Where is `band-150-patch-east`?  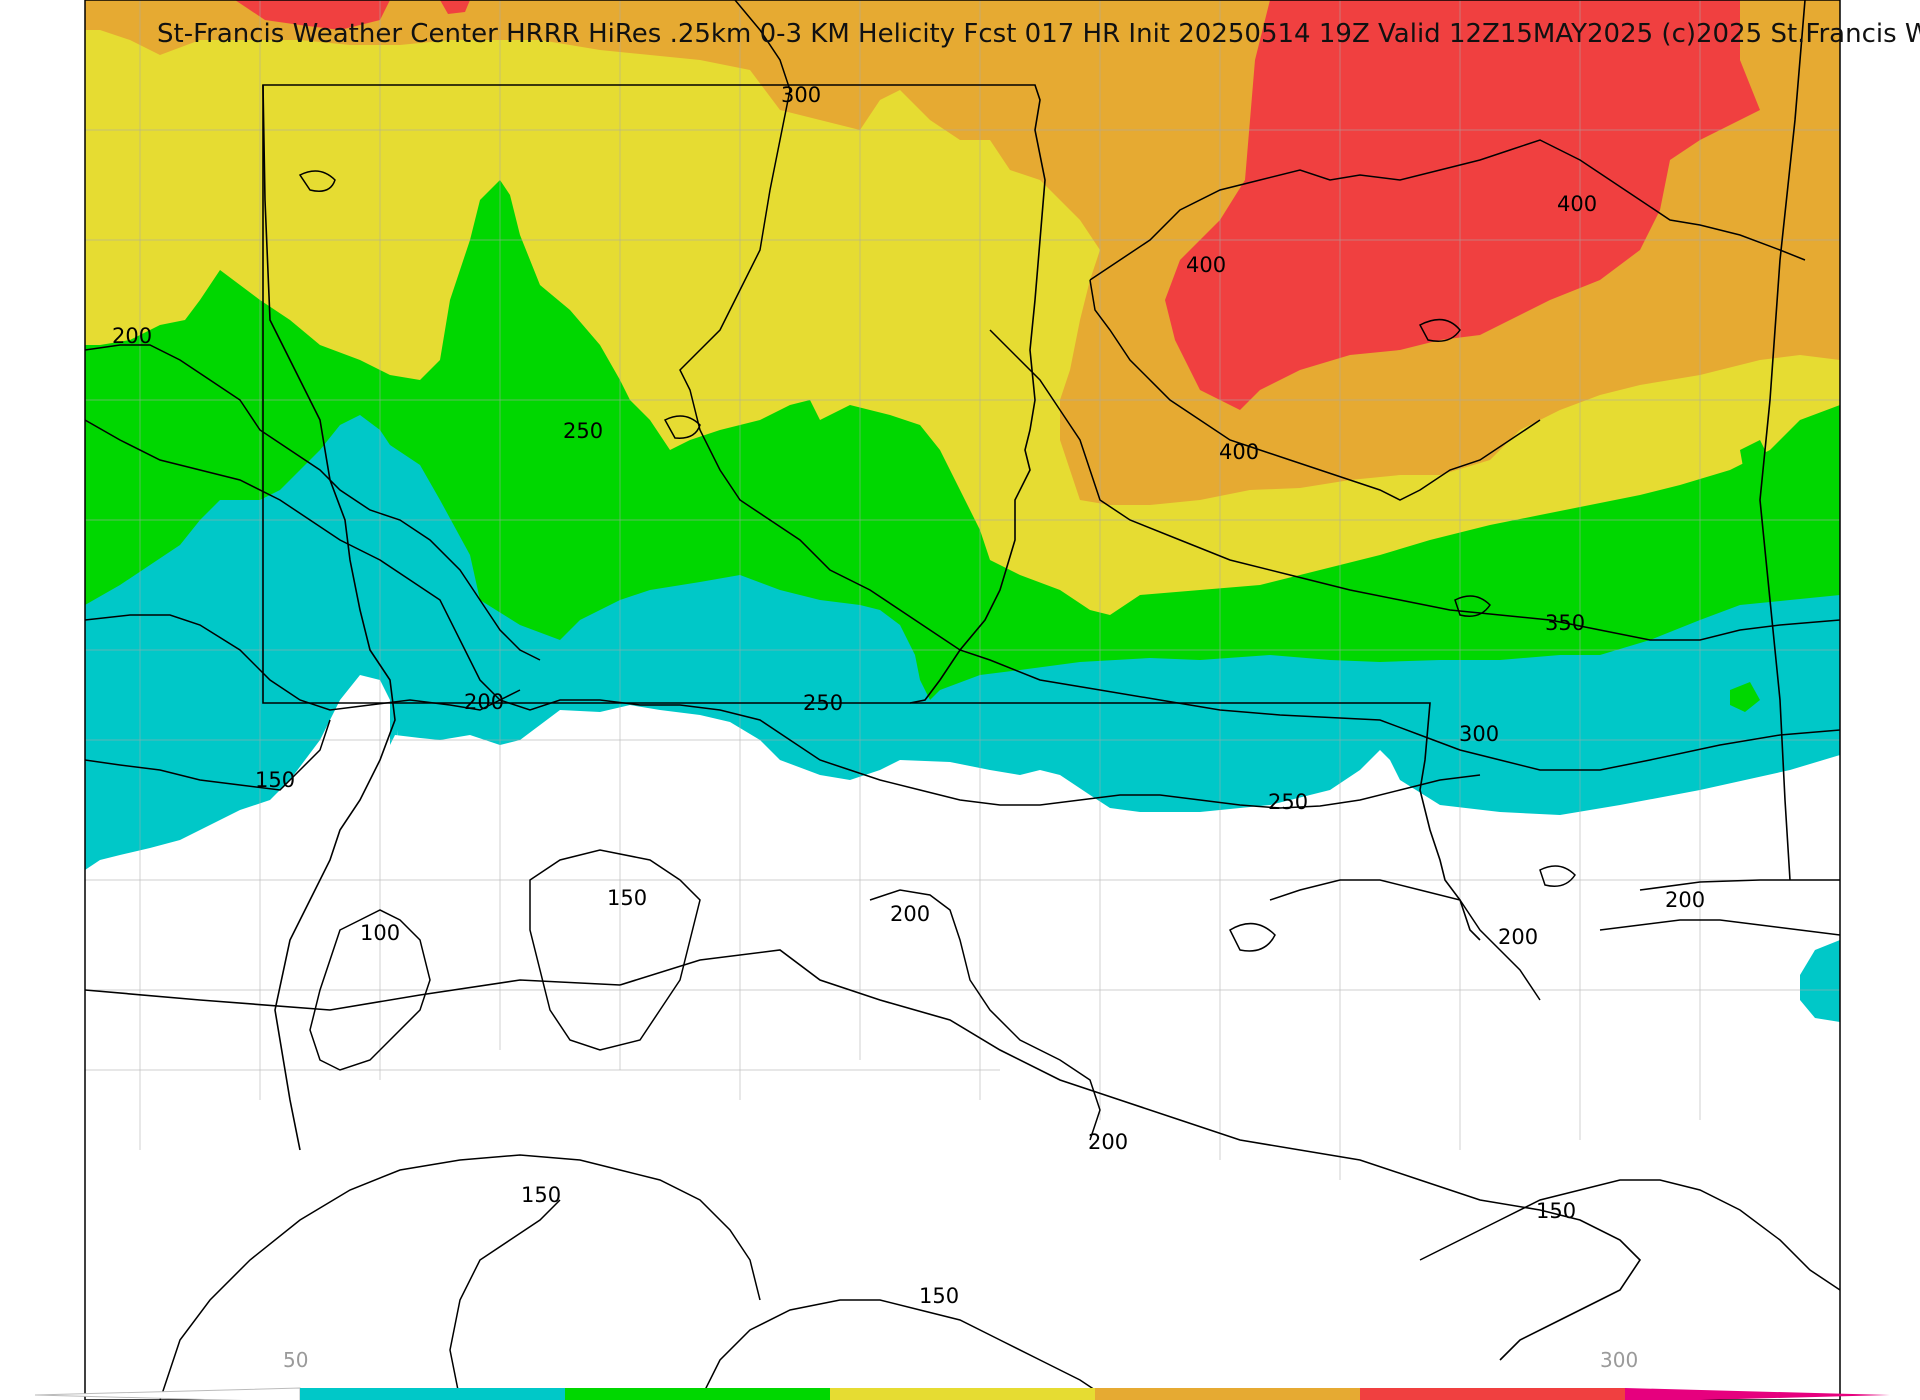 band-150-patch-east is located at coordinates (1820, 981).